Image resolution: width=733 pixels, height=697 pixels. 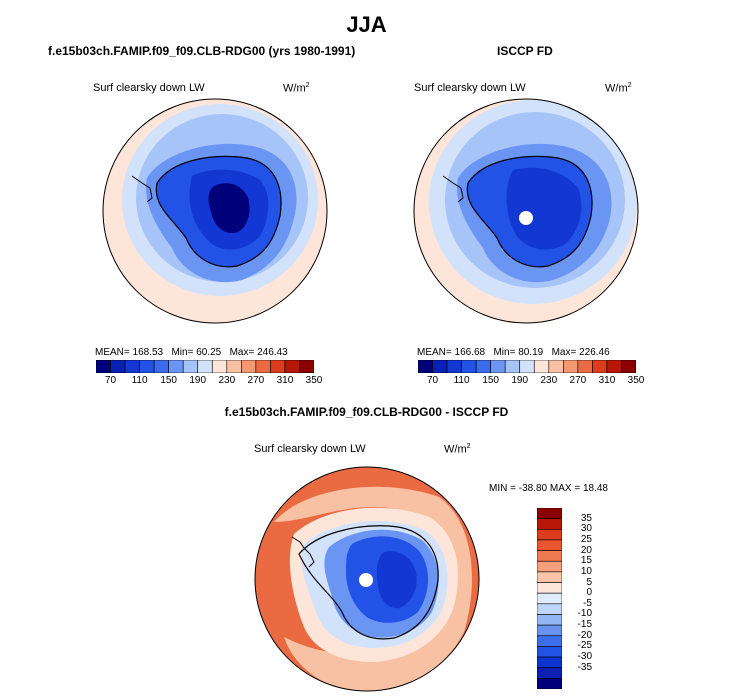 I want to click on colorbar-tick-label: 0, so click(x=589, y=593).